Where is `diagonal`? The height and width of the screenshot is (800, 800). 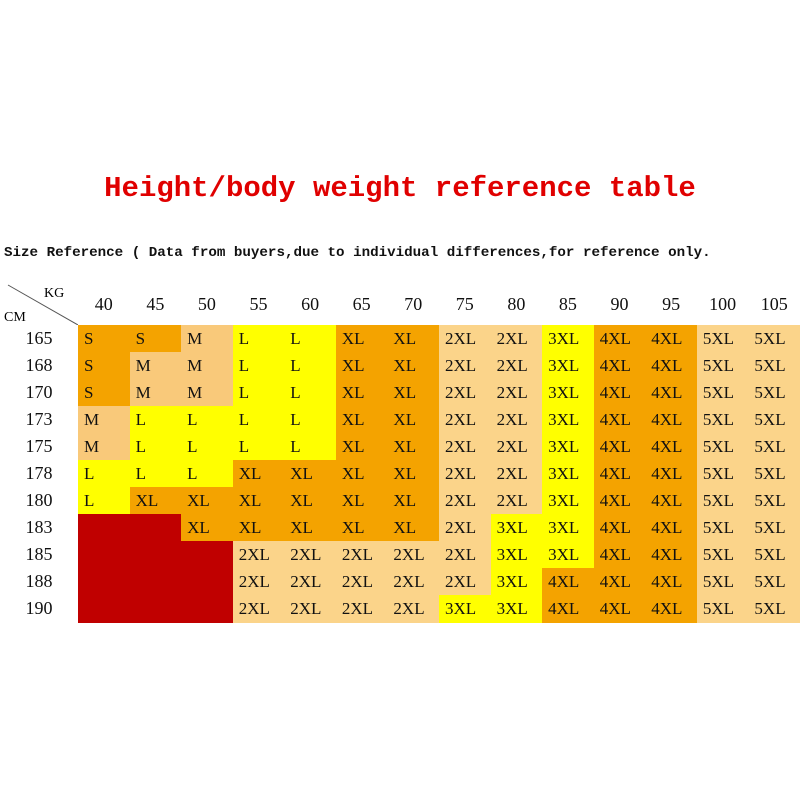
diagonal is located at coordinates (42, 304).